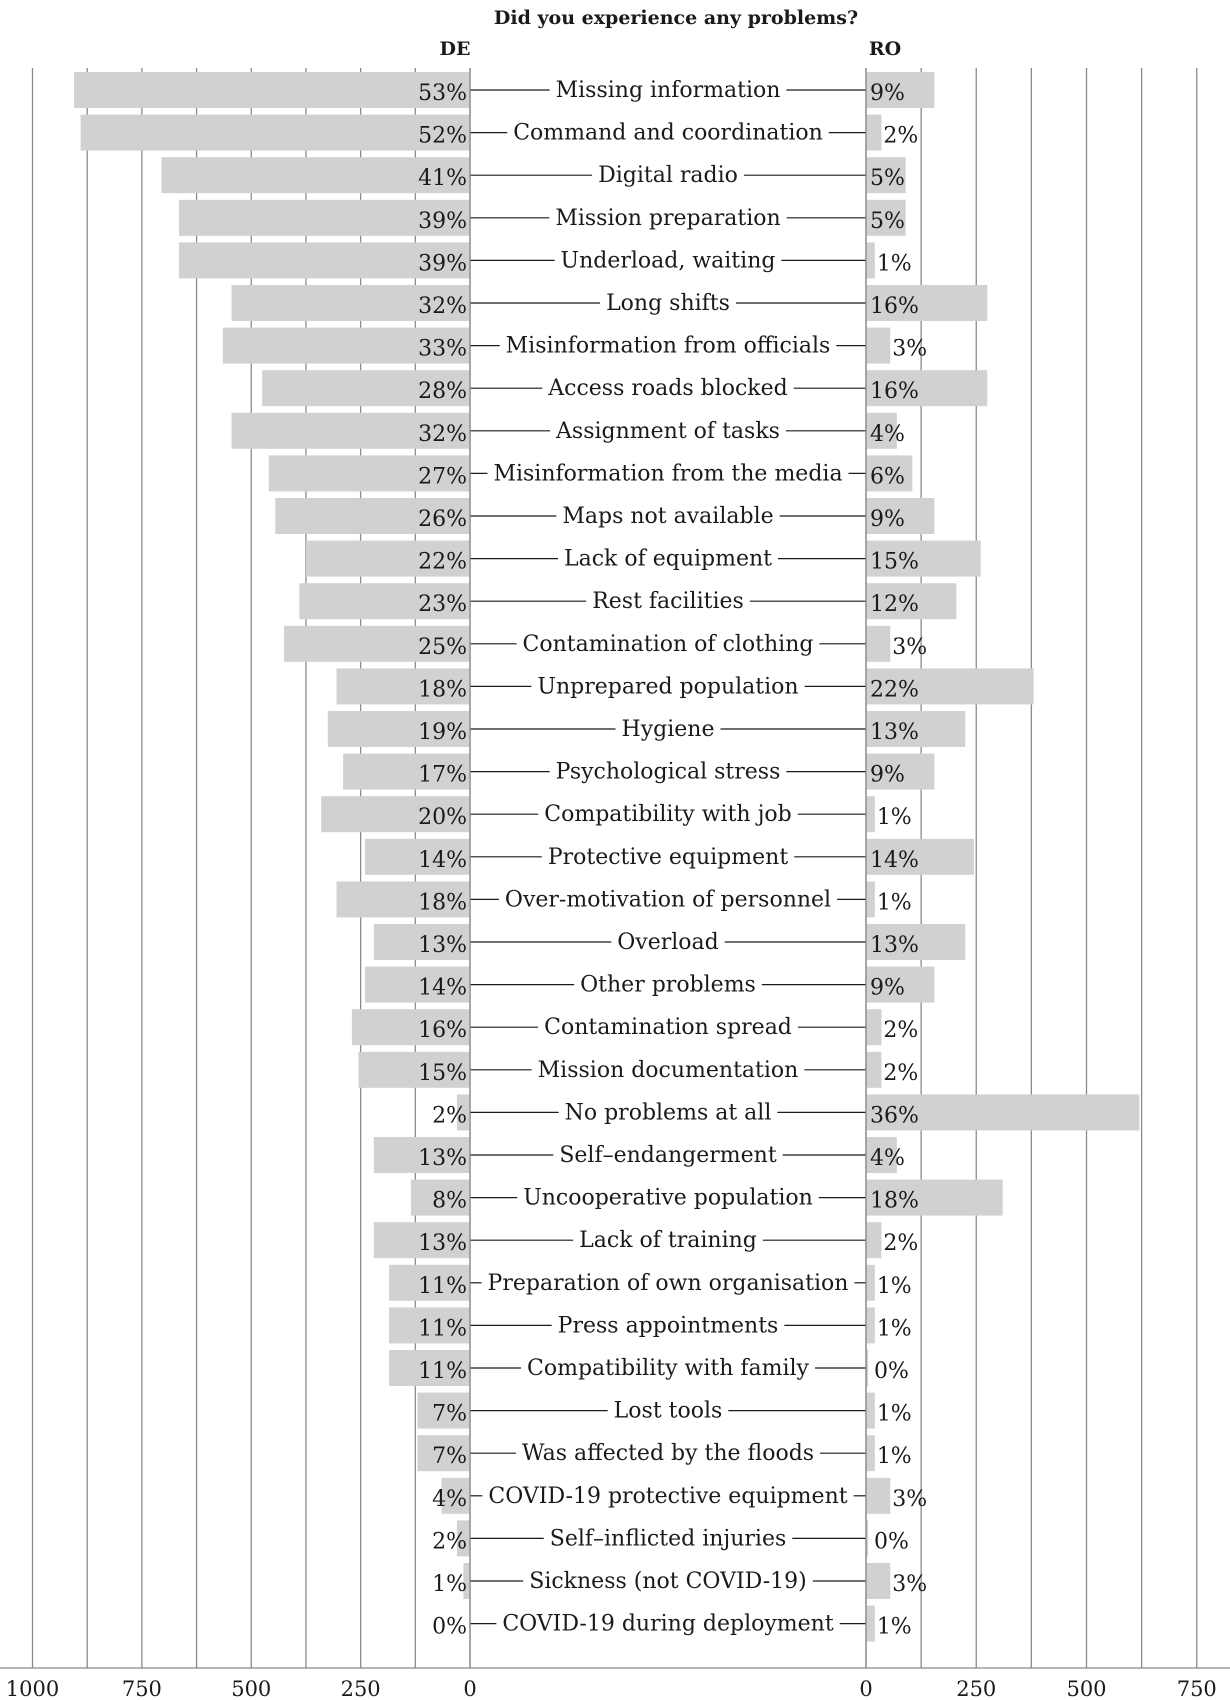  What do you see at coordinates (442, 604) in the screenshot?
I see `percent-label-de: 23%` at bounding box center [442, 604].